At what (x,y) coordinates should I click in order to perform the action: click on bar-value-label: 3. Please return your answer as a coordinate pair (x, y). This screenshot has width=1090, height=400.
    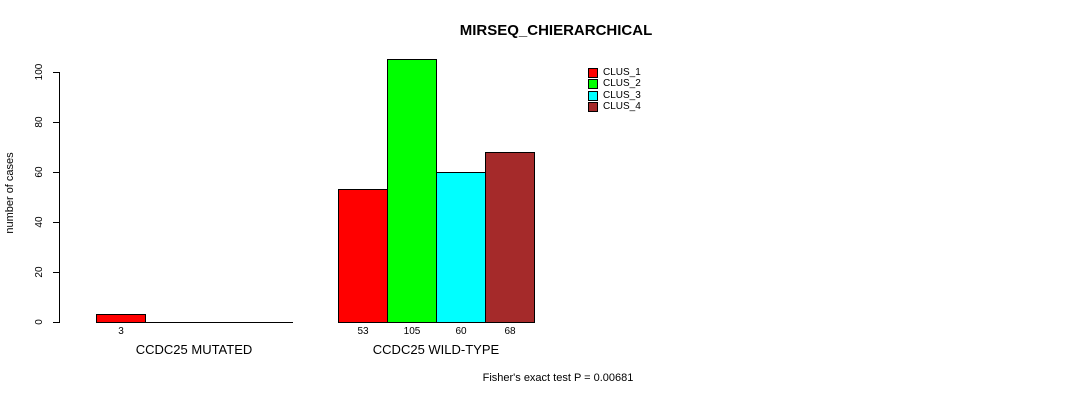
    Looking at the image, I should click on (121, 331).